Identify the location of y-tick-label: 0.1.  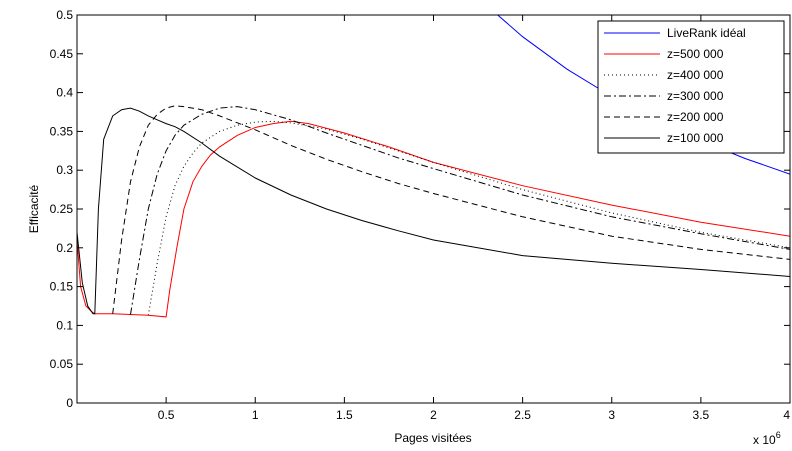
(64, 325).